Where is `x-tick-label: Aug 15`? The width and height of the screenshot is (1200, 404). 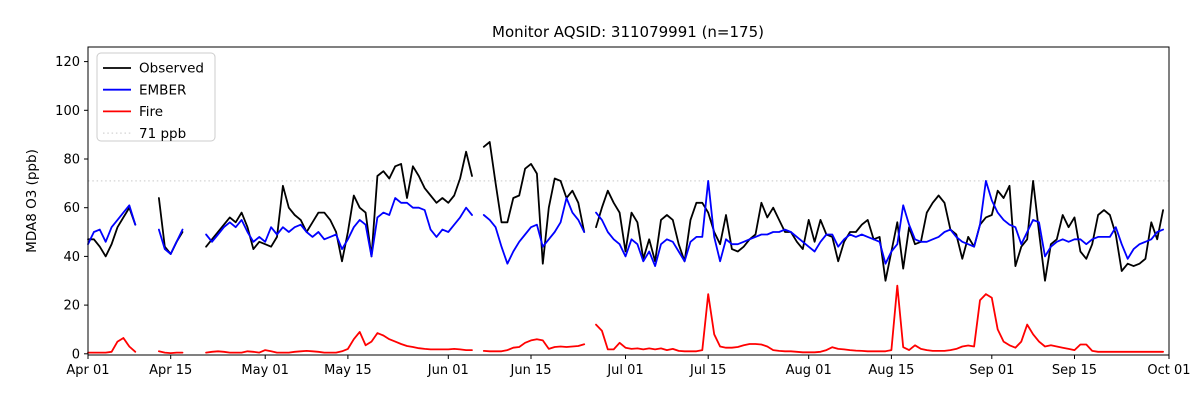
x-tick-label: Aug 15 is located at coordinates (891, 370).